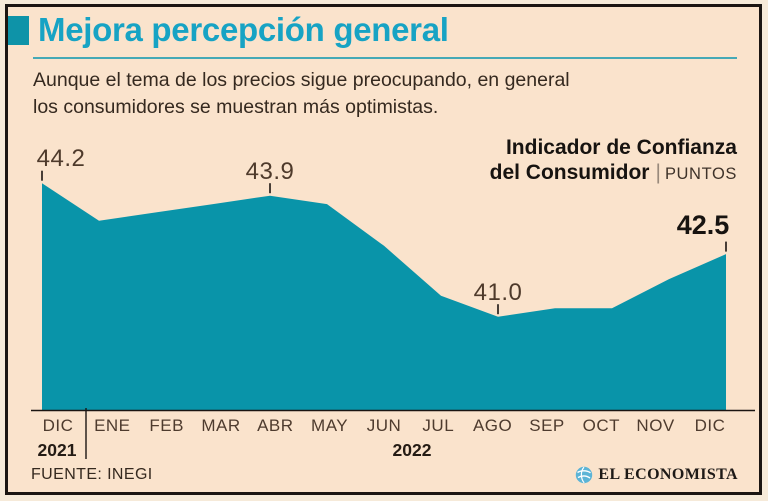  I want to click on source-label: FUENTE: INEGI, so click(92, 474).